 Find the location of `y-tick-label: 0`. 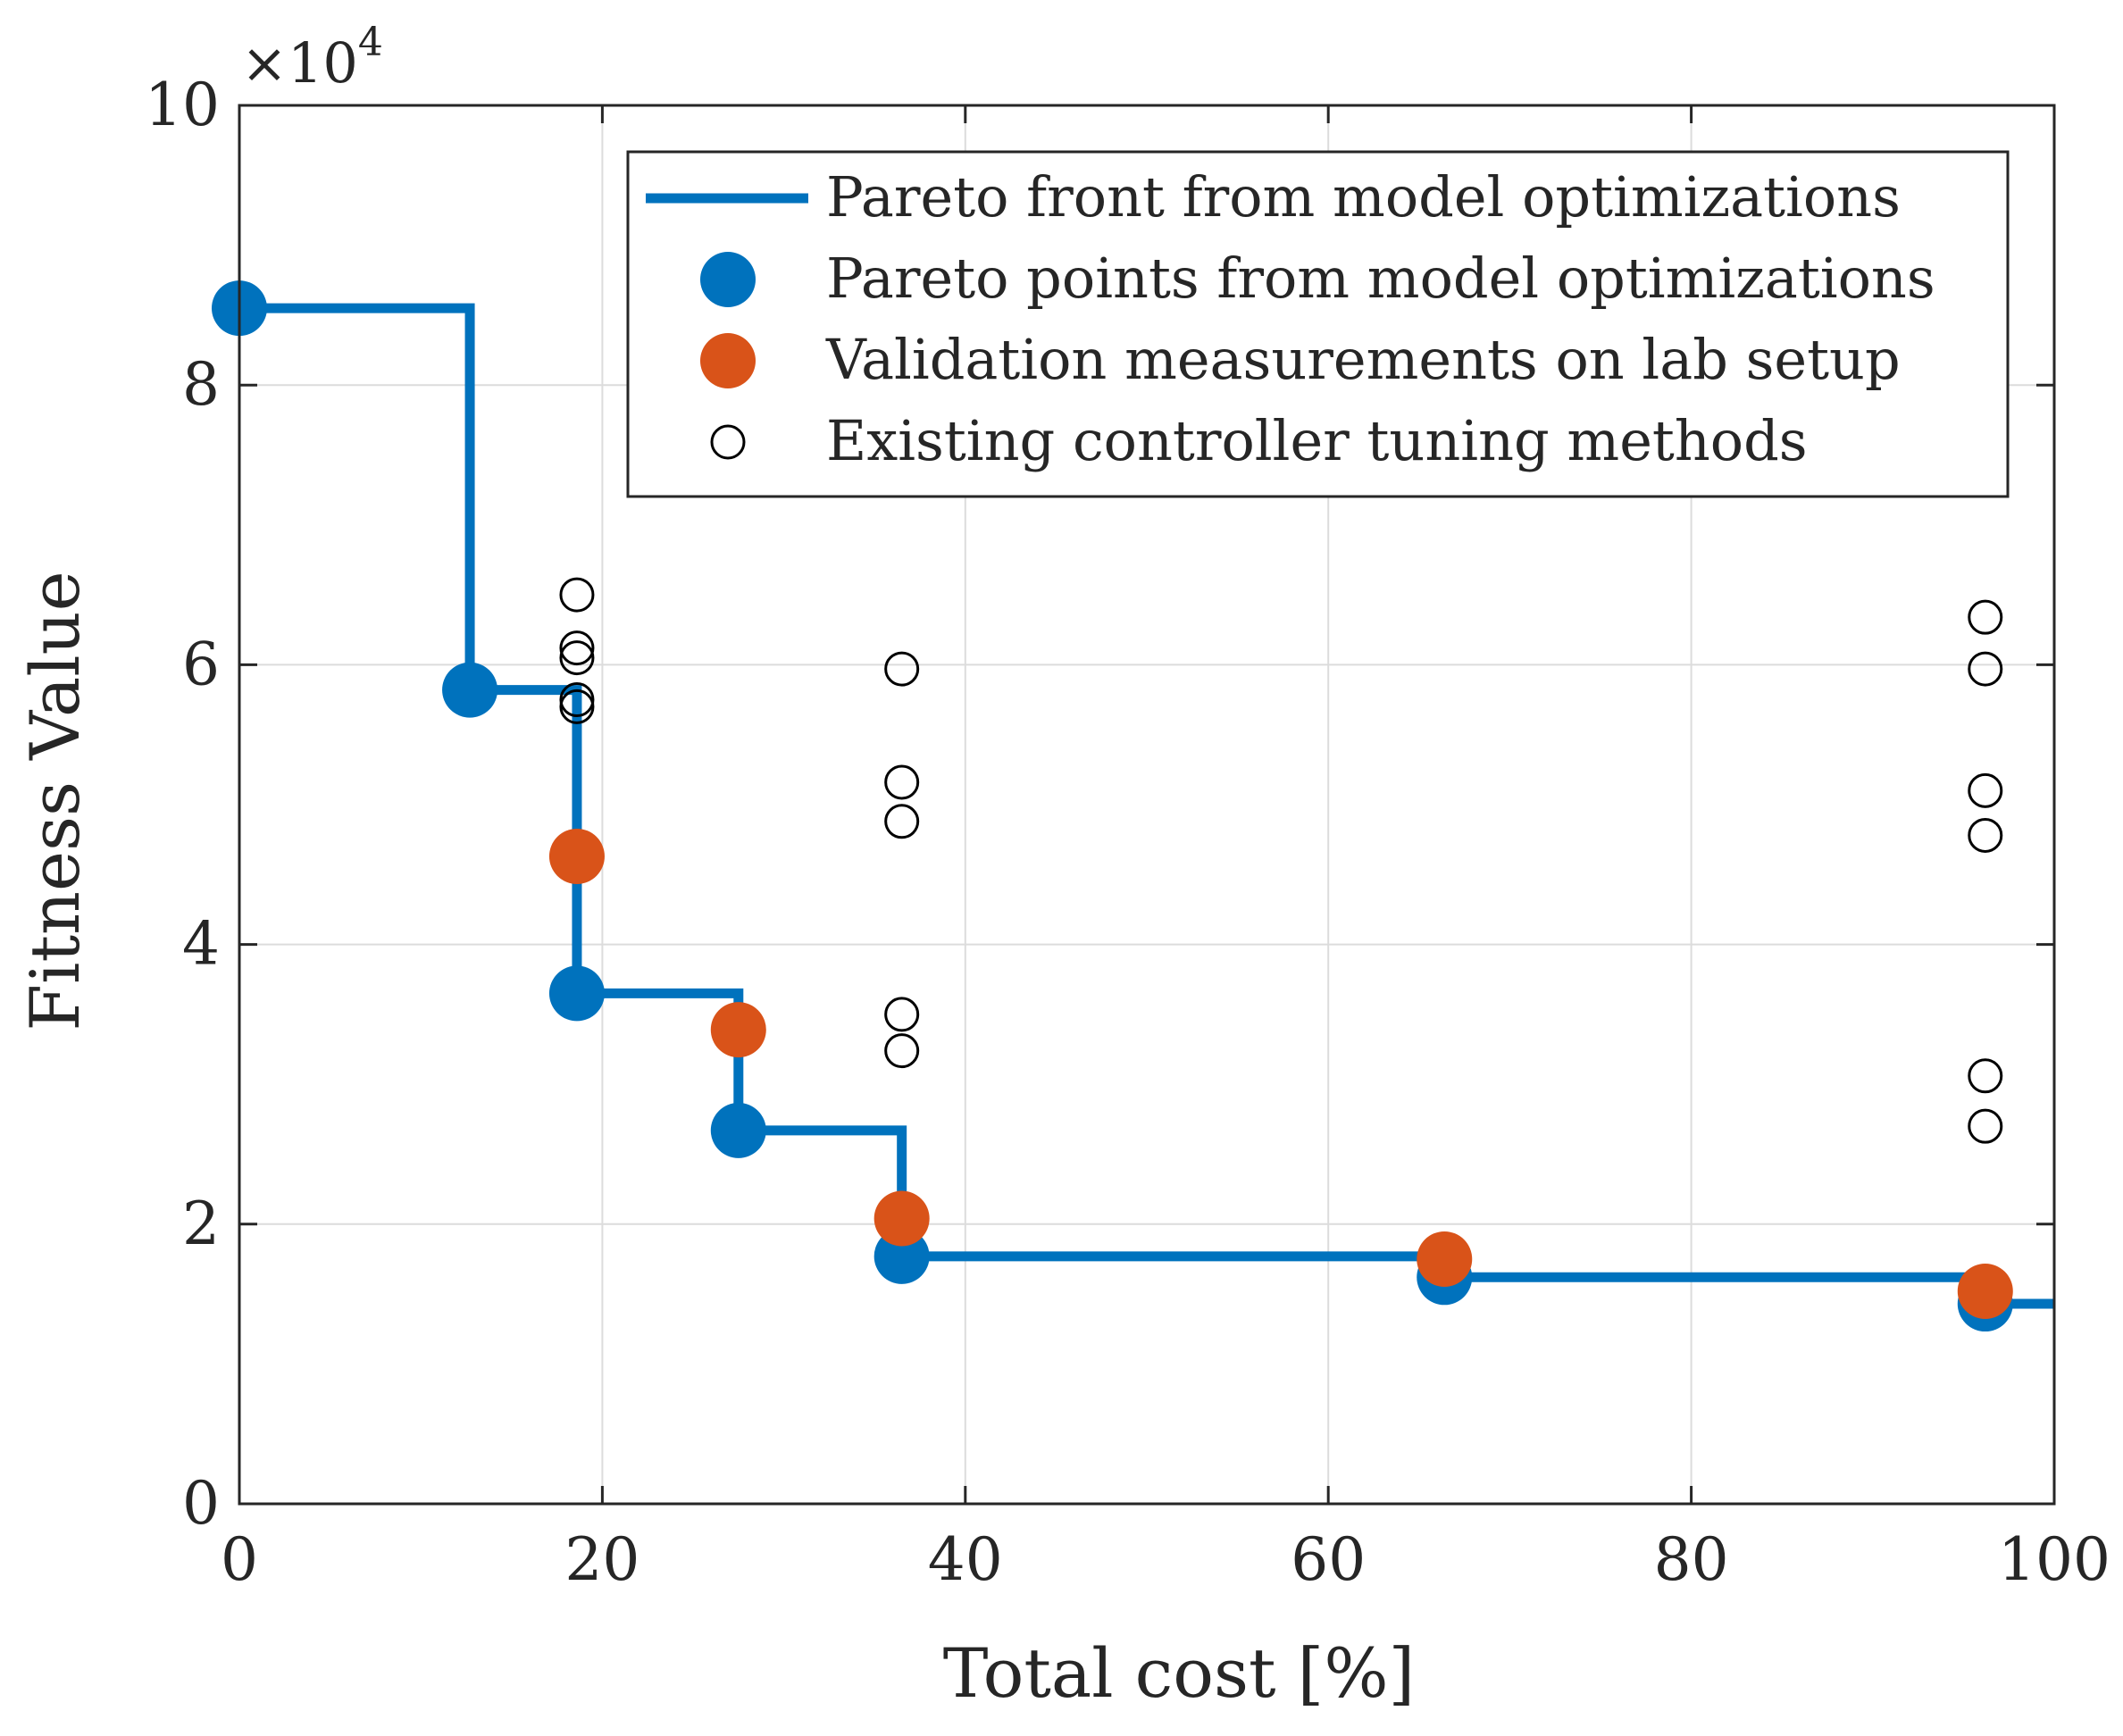

y-tick-label: 0 is located at coordinates (201, 1503).